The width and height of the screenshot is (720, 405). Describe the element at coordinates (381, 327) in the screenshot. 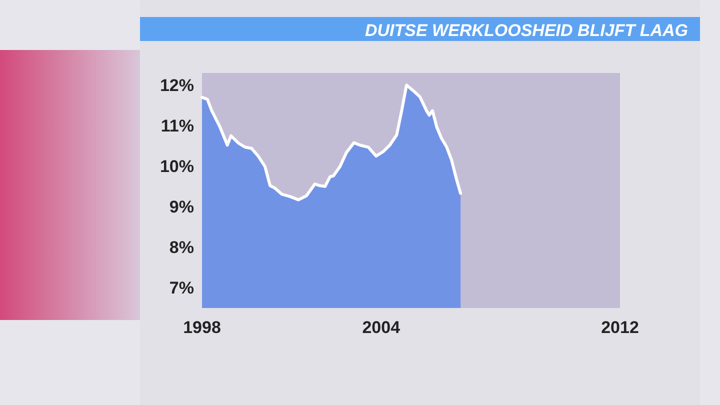

I see `x-tick-label: 2004` at that location.